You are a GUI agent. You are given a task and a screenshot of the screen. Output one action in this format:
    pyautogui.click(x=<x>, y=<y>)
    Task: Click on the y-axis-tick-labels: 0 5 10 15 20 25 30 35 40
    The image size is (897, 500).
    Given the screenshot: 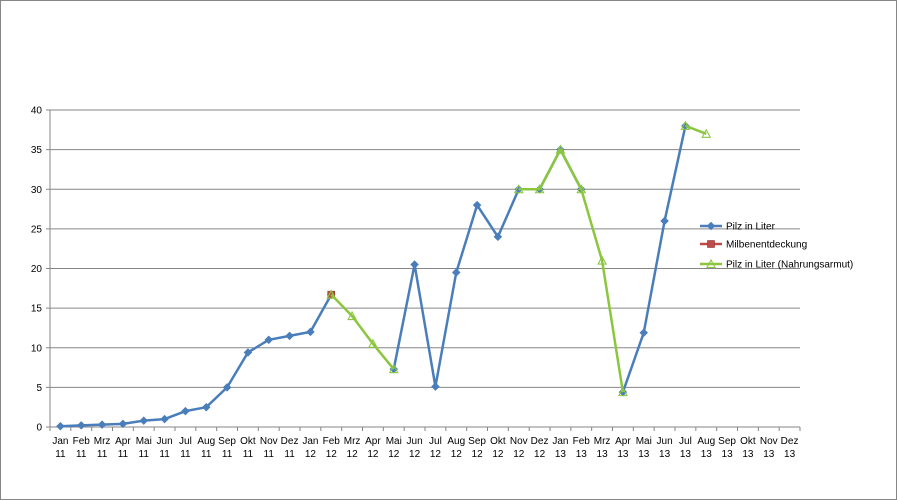 What is the action you would take?
    pyautogui.click(x=37, y=270)
    